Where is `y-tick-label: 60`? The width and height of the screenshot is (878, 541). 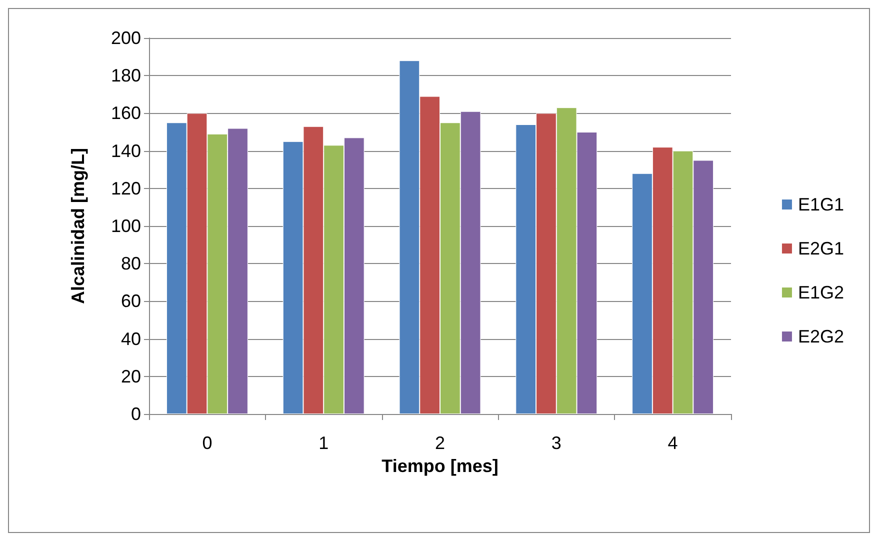
y-tick-label: 60 is located at coordinates (130, 301).